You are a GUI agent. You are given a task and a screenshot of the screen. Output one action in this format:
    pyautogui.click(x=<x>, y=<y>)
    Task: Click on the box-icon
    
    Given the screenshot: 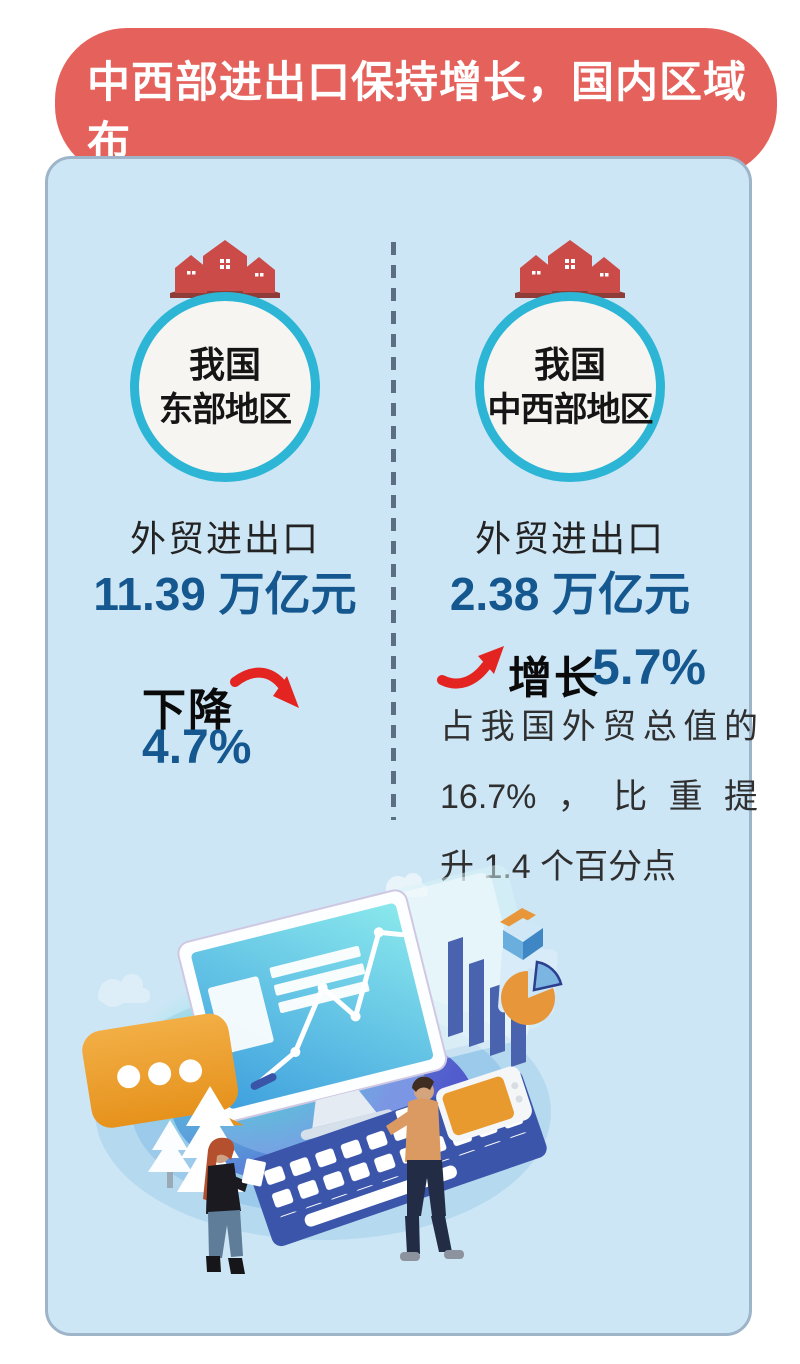 What is the action you would take?
    pyautogui.click(x=521, y=934)
    